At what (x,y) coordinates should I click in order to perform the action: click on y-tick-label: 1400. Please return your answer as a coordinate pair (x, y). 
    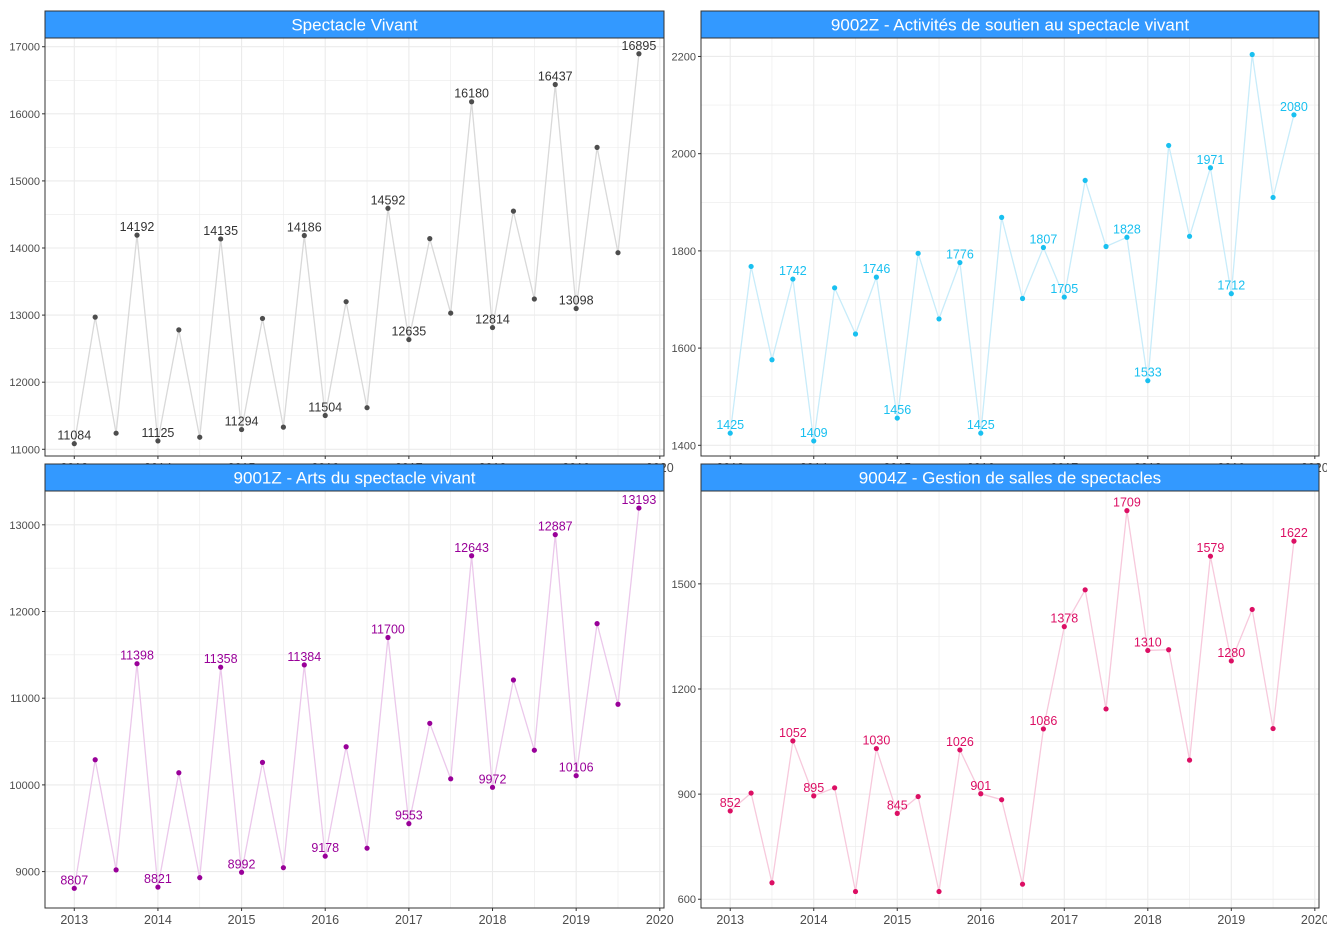
    Looking at the image, I should click on (684, 446).